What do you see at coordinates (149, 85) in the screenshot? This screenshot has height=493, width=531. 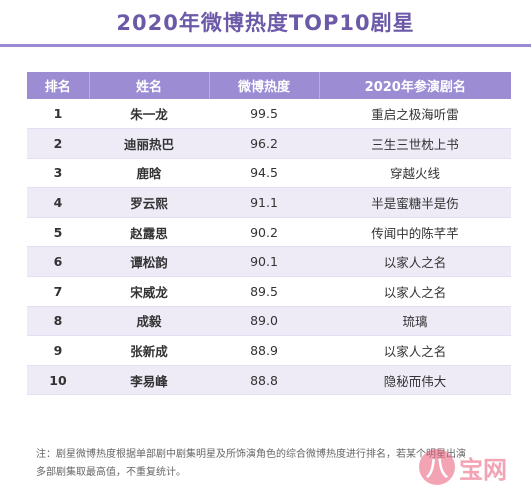 I see `header-name: 姓名` at bounding box center [149, 85].